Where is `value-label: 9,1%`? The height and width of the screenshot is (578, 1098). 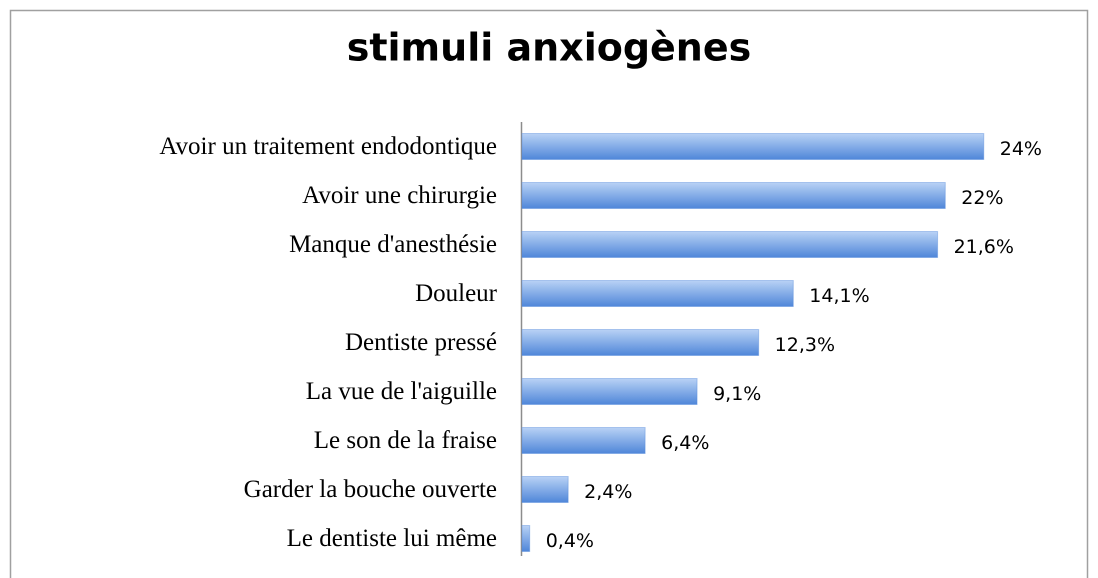 value-label: 9,1% is located at coordinates (737, 394).